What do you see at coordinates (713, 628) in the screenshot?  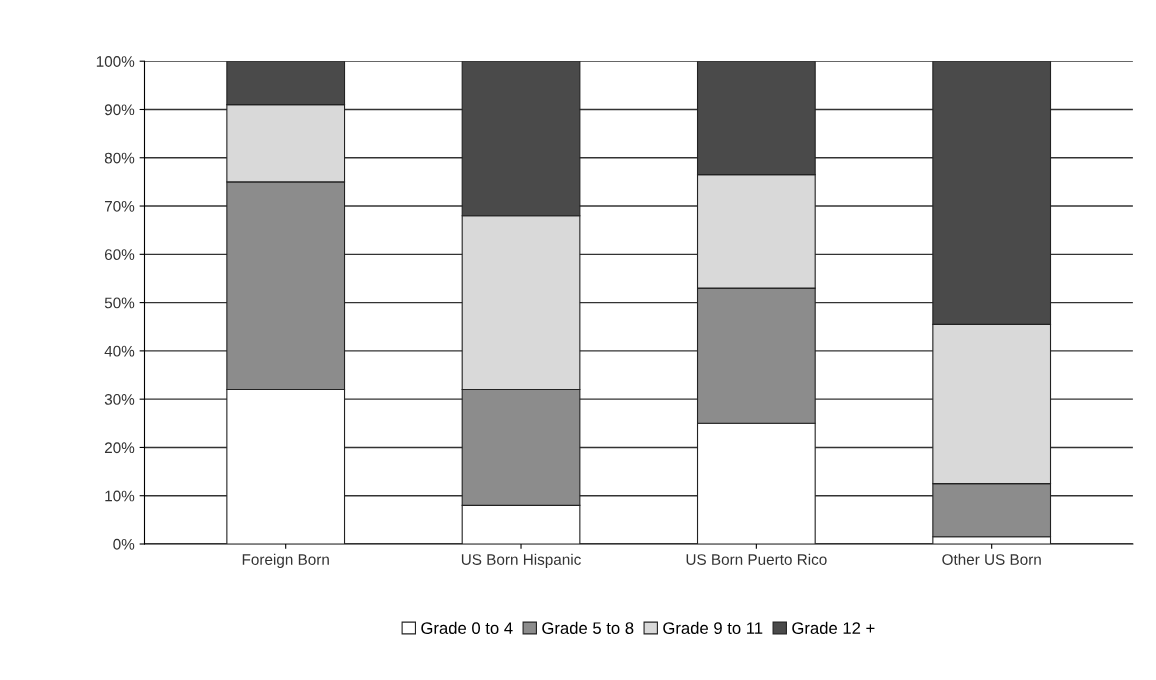 I see `legend-label: Grade 9 to 11` at bounding box center [713, 628].